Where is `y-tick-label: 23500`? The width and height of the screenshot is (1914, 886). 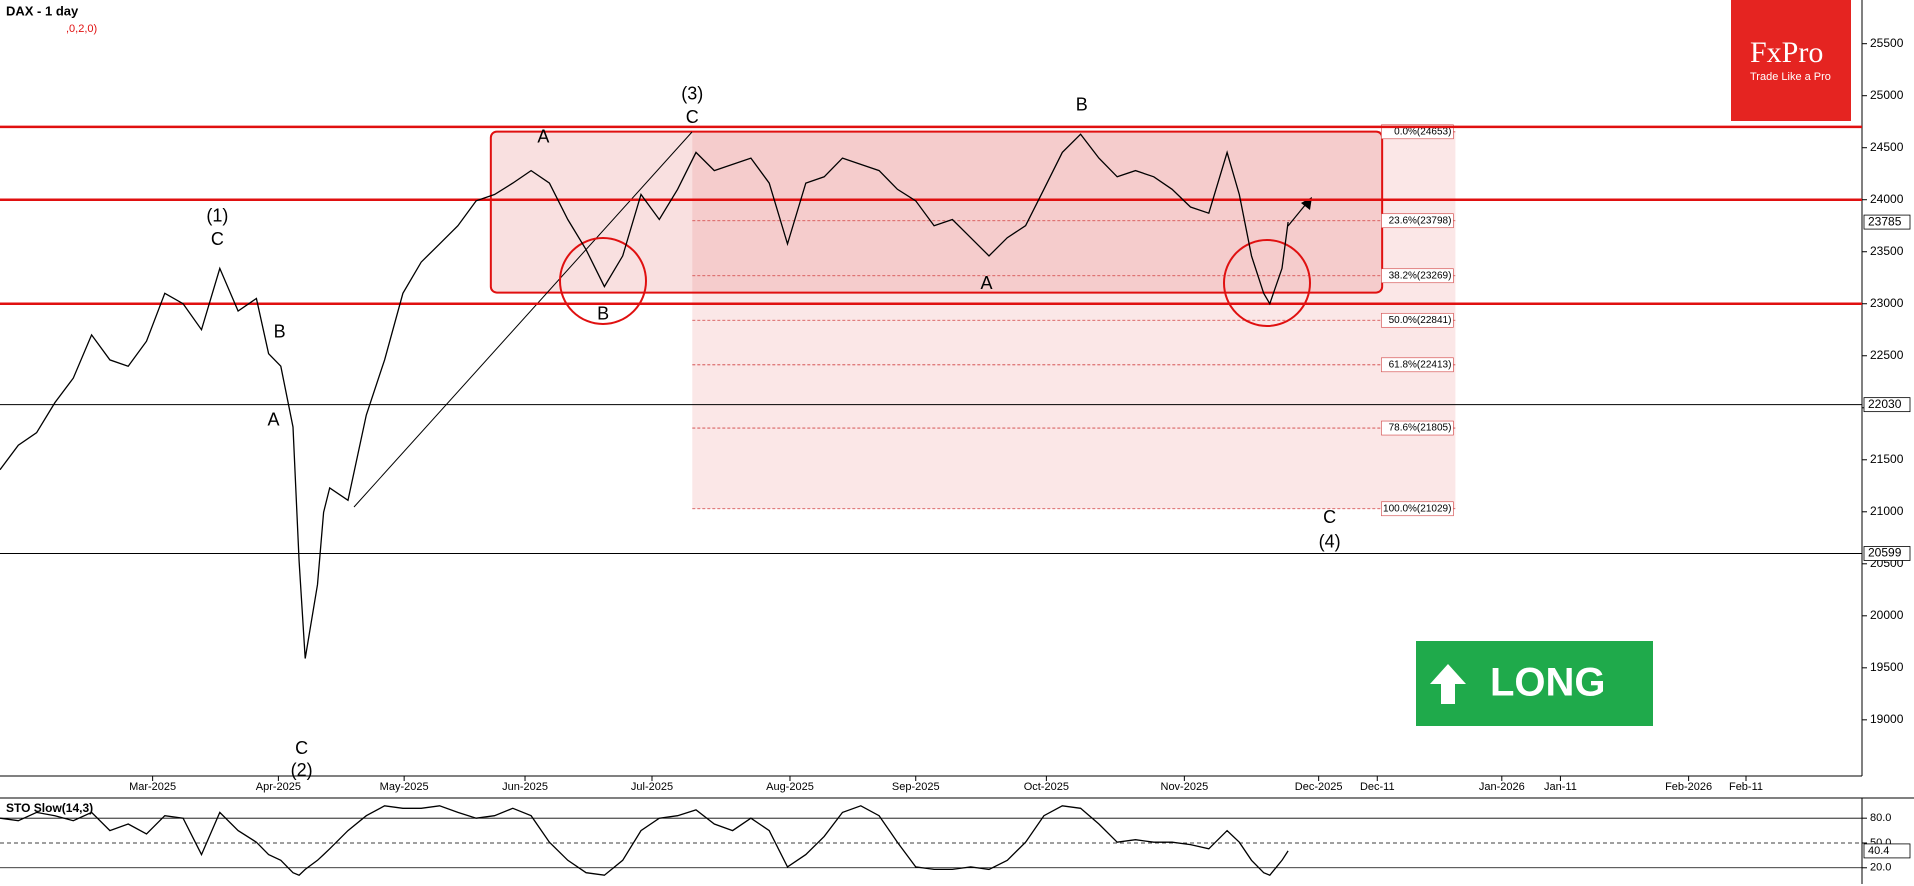 y-tick-label: 23500 is located at coordinates (1887, 251).